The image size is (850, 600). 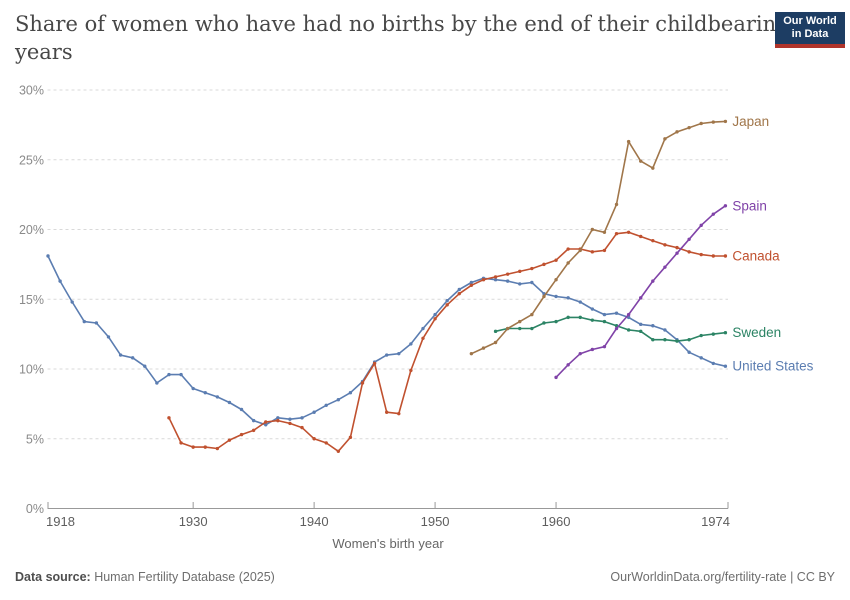 I want to click on series-point-sweden-1974, so click(x=725, y=333).